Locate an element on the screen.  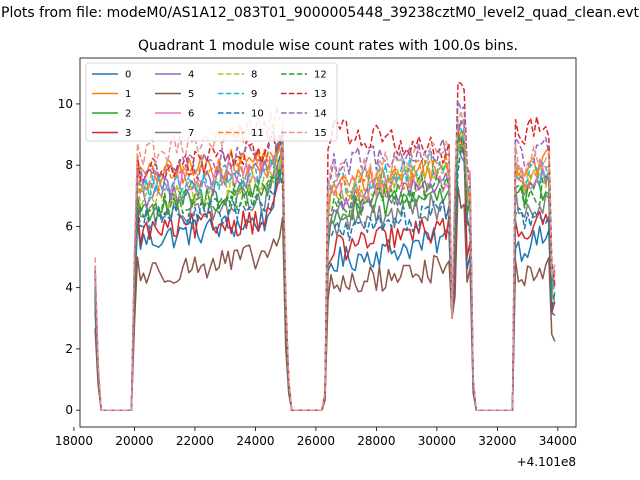
legend-label-7: 7 is located at coordinates (191, 133).